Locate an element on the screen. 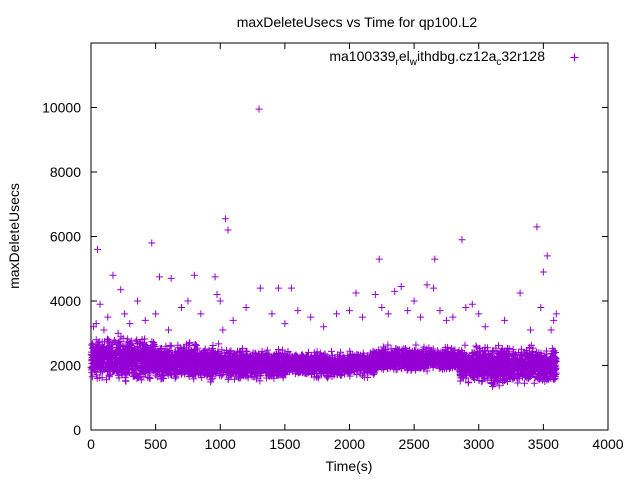 Image resolution: width=640 pixels, height=480 pixels. y-tick-label: 0 is located at coordinates (77, 430).